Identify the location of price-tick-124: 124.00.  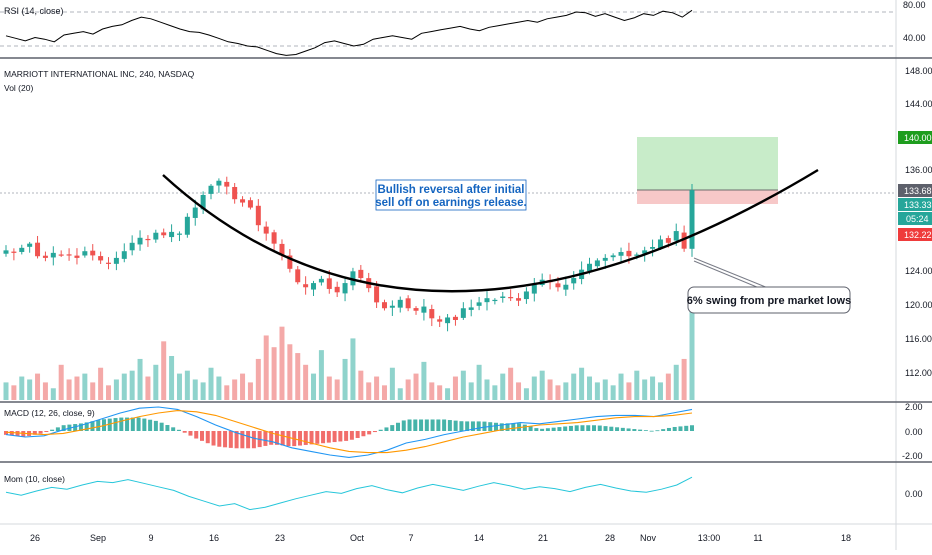
(918, 271).